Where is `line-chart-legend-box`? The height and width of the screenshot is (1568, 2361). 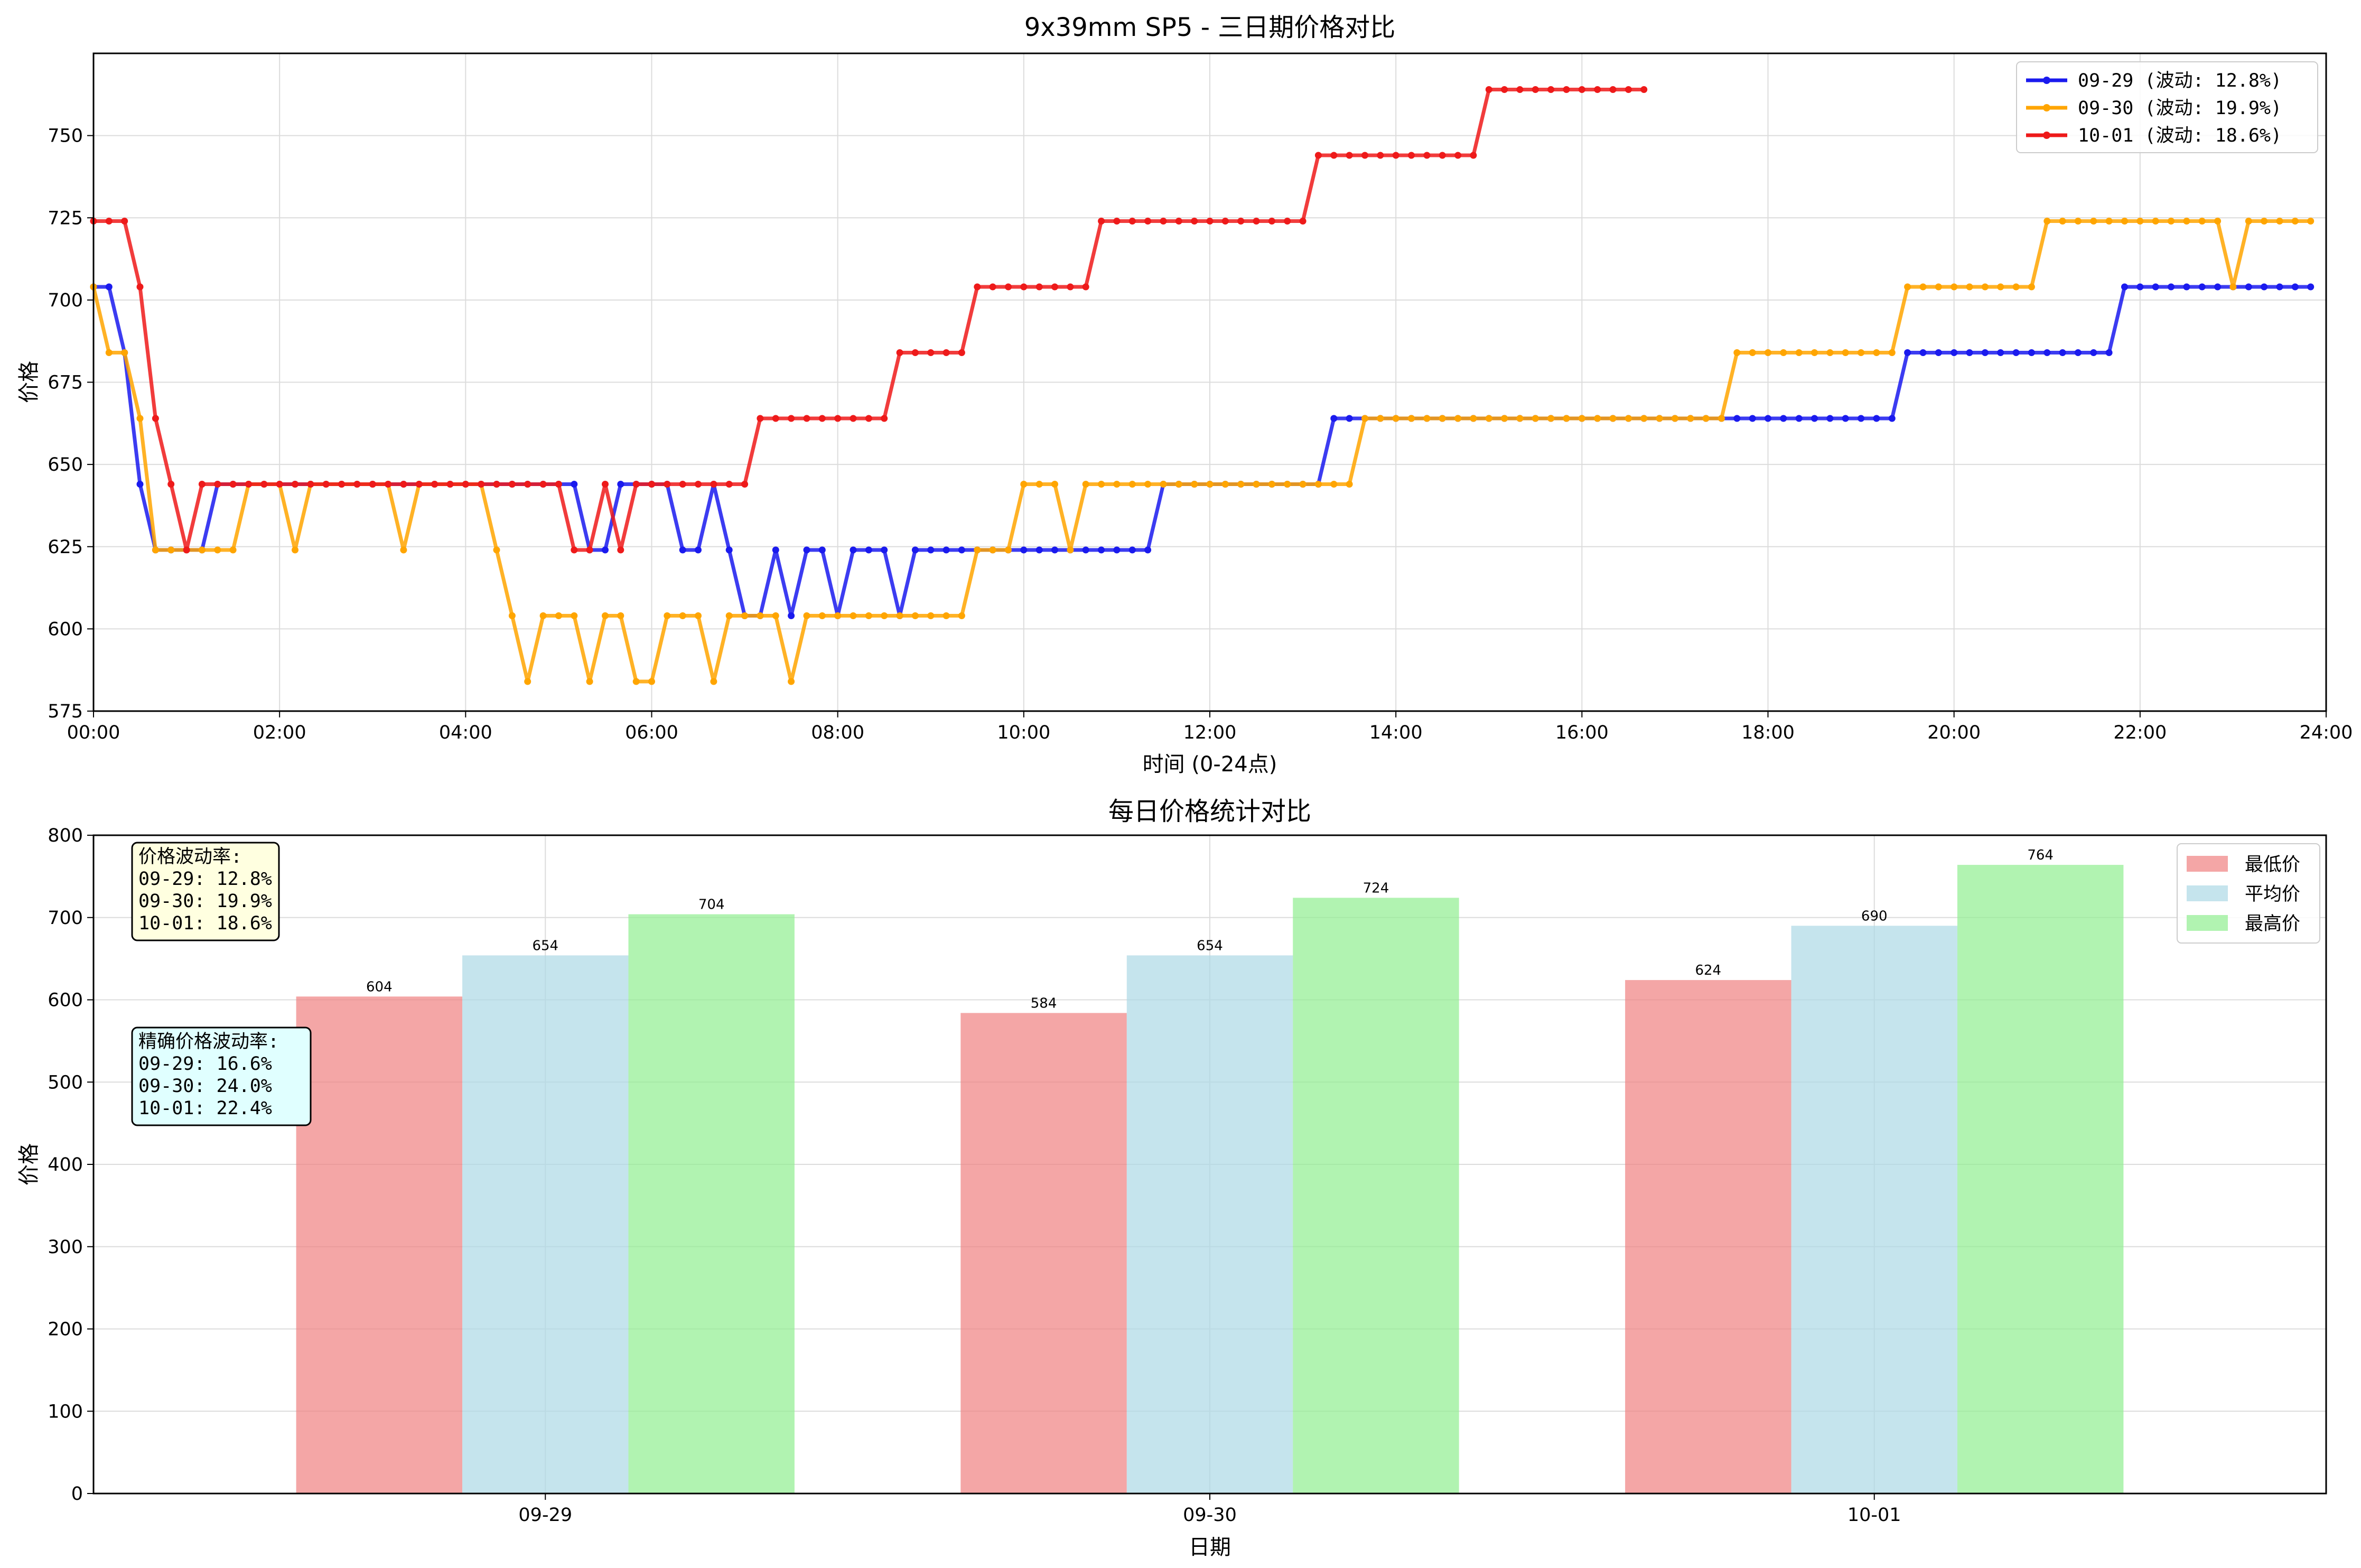
line-chart-legend-box is located at coordinates (2167, 107).